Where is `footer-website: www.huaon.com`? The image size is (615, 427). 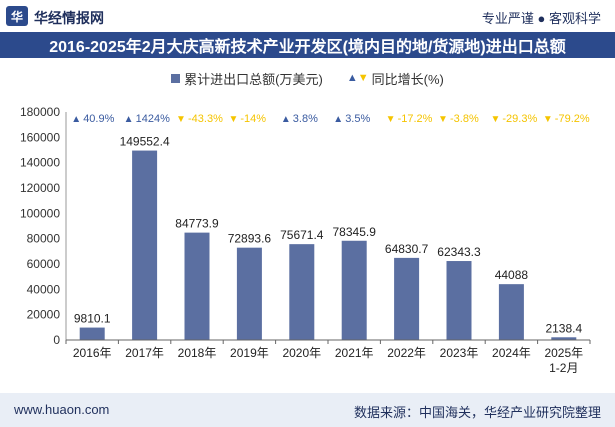
footer-website: www.huaon.com is located at coordinates (62, 409).